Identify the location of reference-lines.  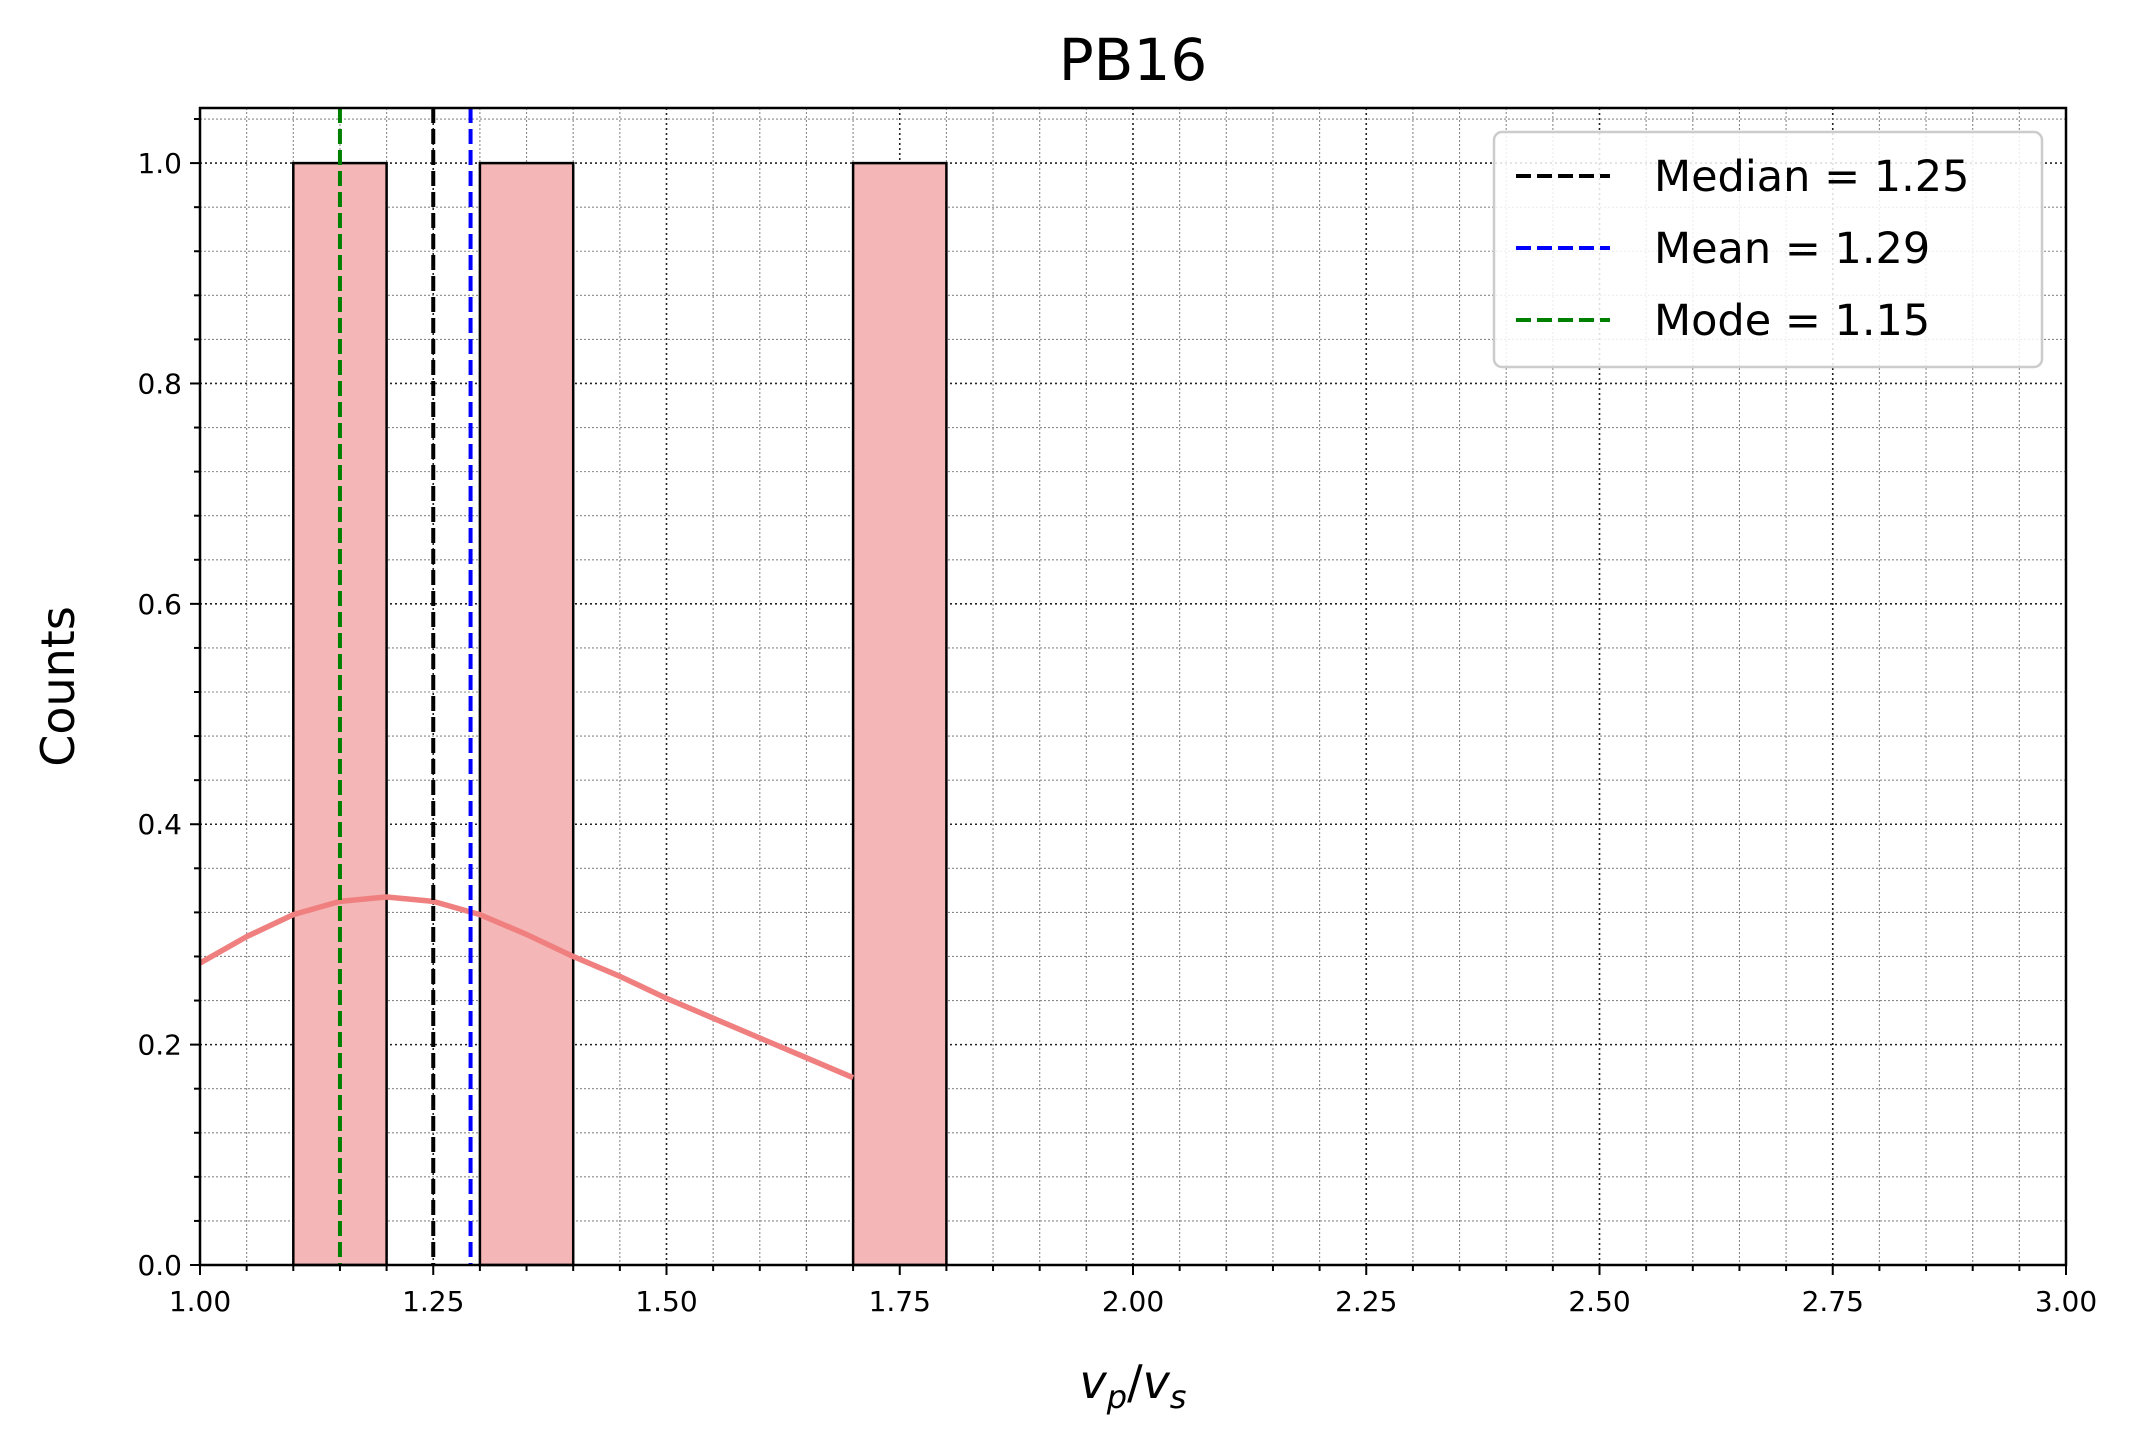
(405, 686).